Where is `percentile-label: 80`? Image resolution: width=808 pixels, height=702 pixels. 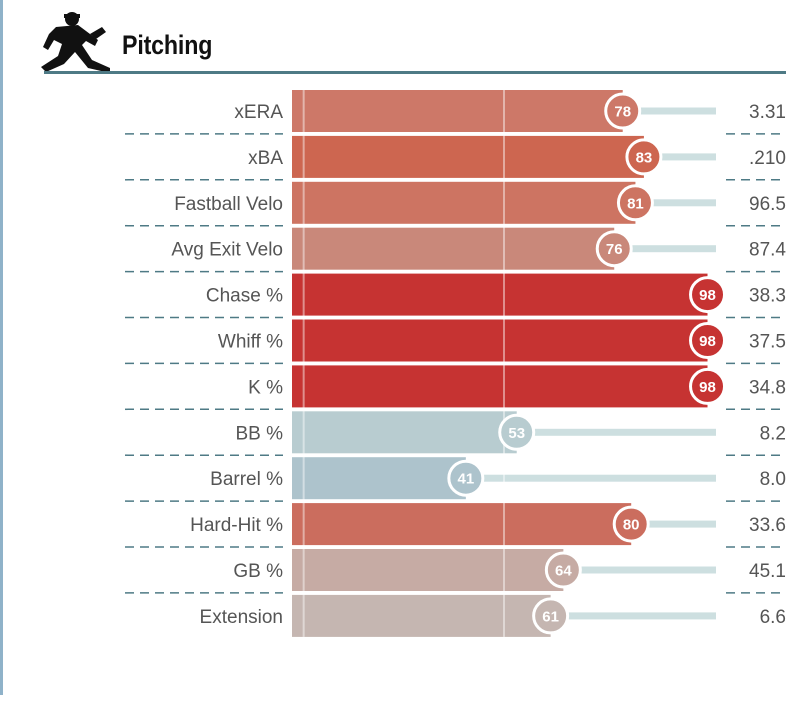
percentile-label: 80 is located at coordinates (631, 525).